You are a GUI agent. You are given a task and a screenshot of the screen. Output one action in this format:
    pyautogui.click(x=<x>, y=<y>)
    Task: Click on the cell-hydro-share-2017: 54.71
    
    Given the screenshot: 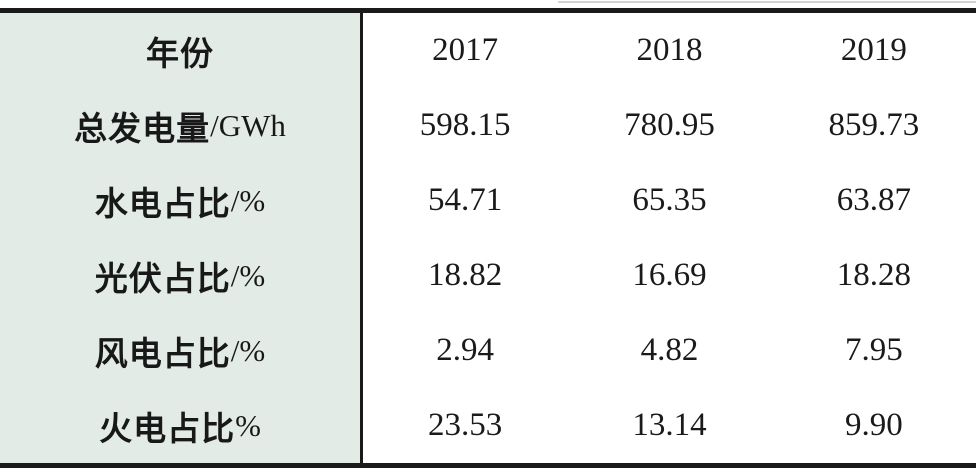 What is the action you would take?
    pyautogui.click(x=465, y=200)
    